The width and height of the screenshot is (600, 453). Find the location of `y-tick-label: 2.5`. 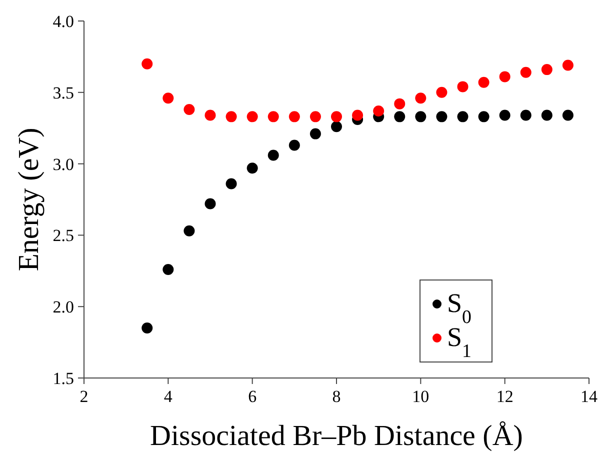

y-tick-label: 2.5 is located at coordinates (63, 236).